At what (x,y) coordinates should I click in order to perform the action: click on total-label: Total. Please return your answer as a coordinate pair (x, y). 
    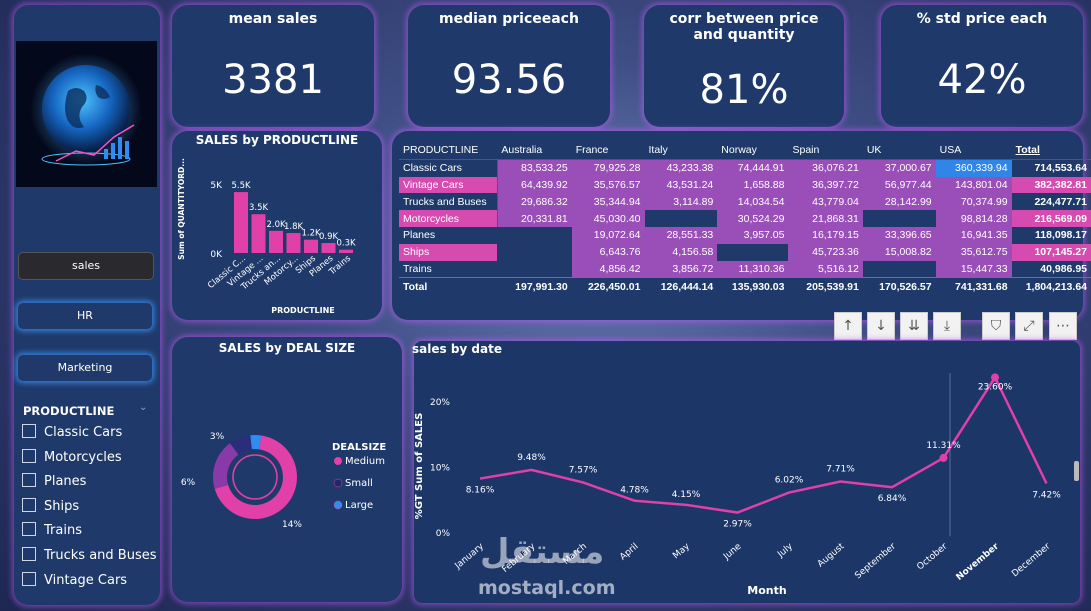
    Looking at the image, I should click on (448, 286).